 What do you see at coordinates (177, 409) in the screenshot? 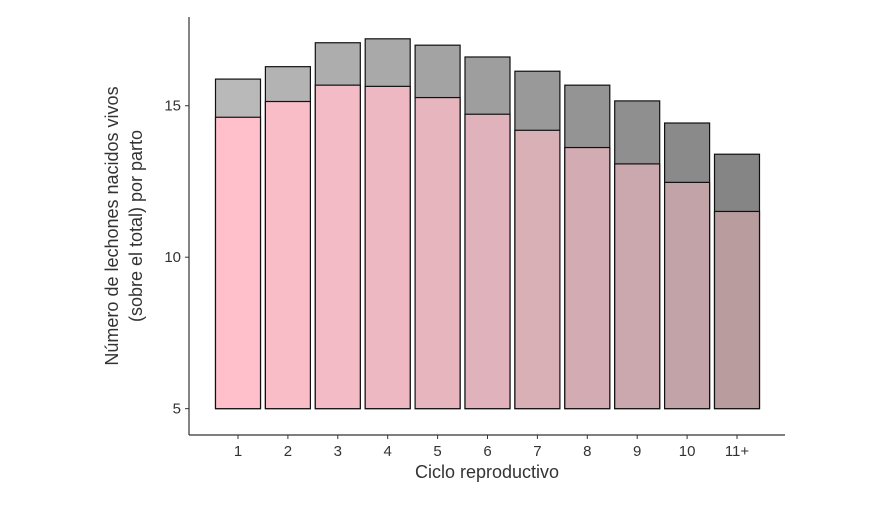
I see `y-tick-label: 5` at bounding box center [177, 409].